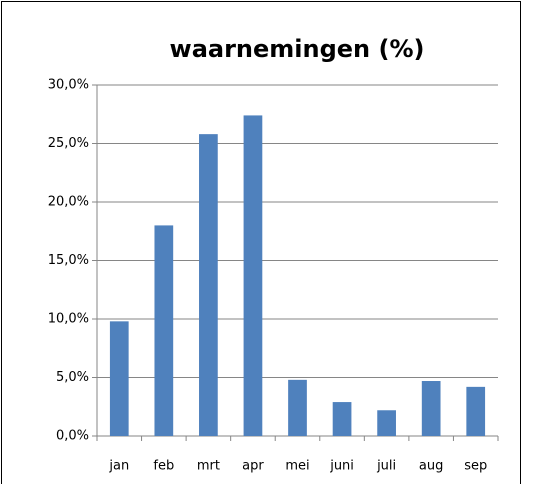  I want to click on x-tick-label: jan, so click(118, 466).